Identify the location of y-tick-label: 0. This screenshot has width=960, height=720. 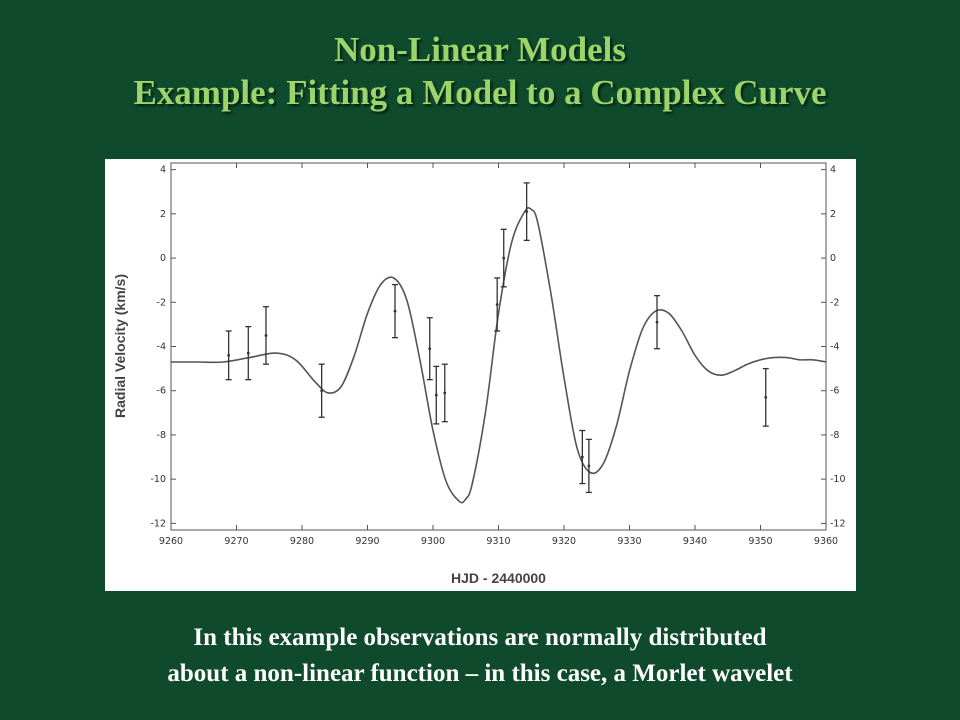
(163, 258).